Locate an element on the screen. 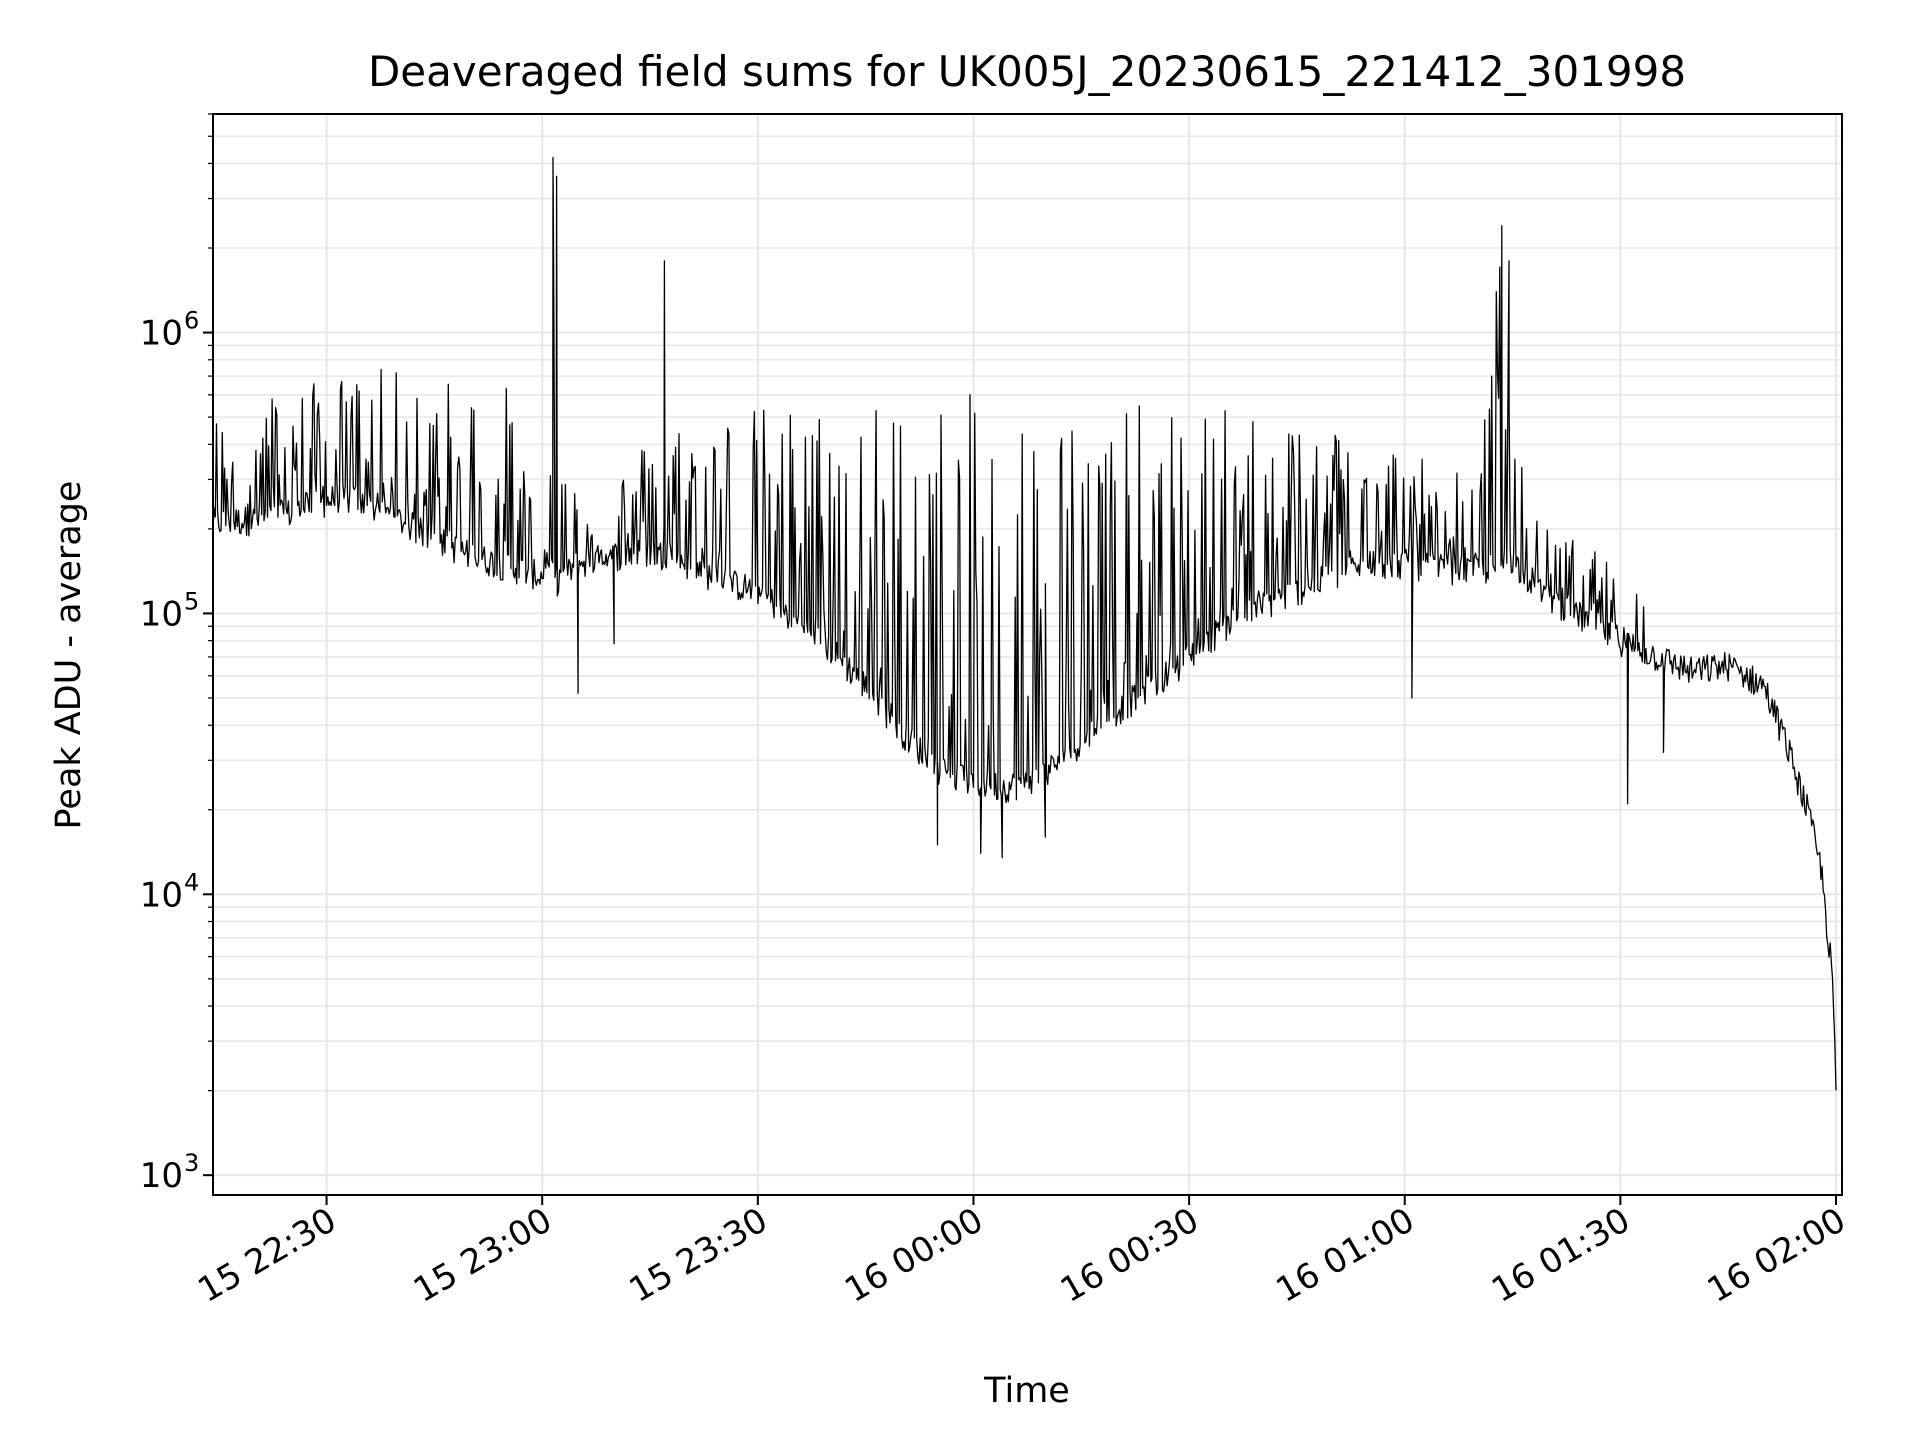 The width and height of the screenshot is (1920, 1440). y-tick-label: 10 3 is located at coordinates (170, 1172).